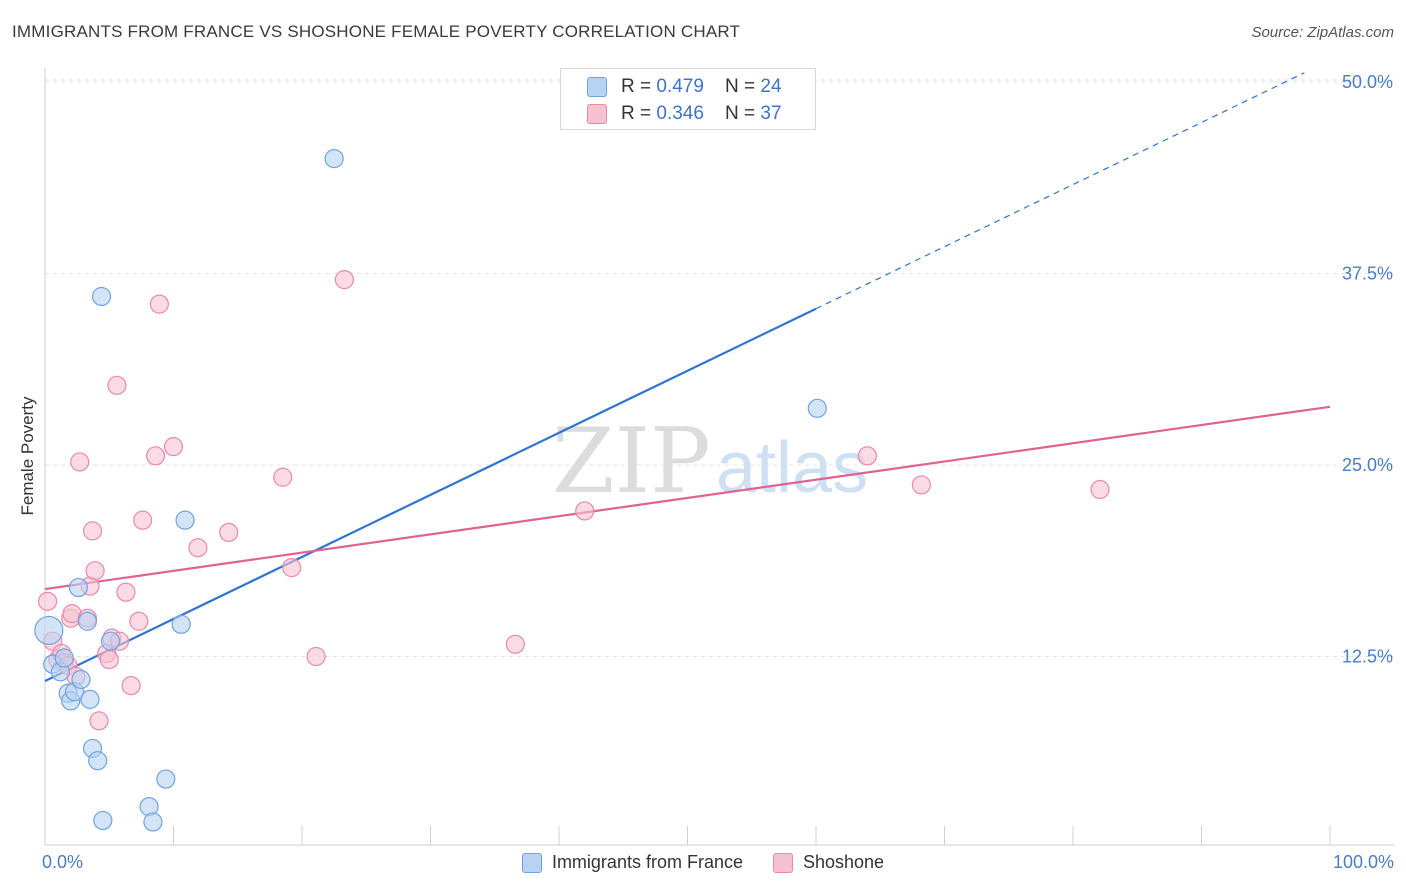  I want to click on y-tick-labels: 12.5% 25.0% 37.5% 50.0%, so click(1367, 369).